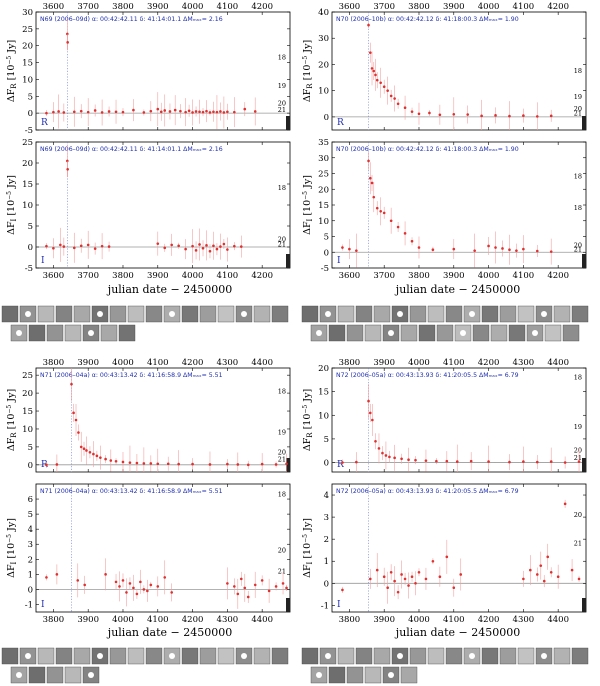 The height and width of the screenshot is (686, 600). I want to click on y-tick-label: 25, so click(27, 143).